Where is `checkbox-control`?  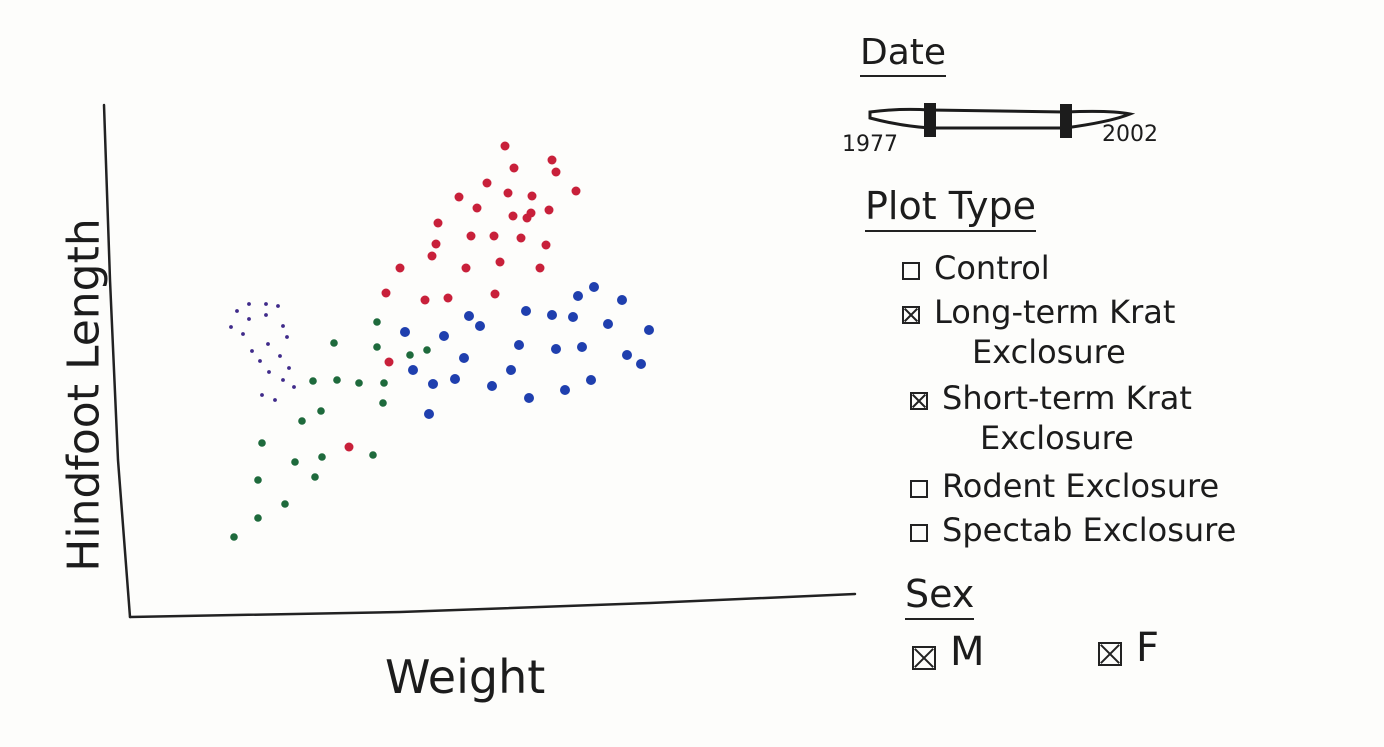 checkbox-control is located at coordinates (911, 271).